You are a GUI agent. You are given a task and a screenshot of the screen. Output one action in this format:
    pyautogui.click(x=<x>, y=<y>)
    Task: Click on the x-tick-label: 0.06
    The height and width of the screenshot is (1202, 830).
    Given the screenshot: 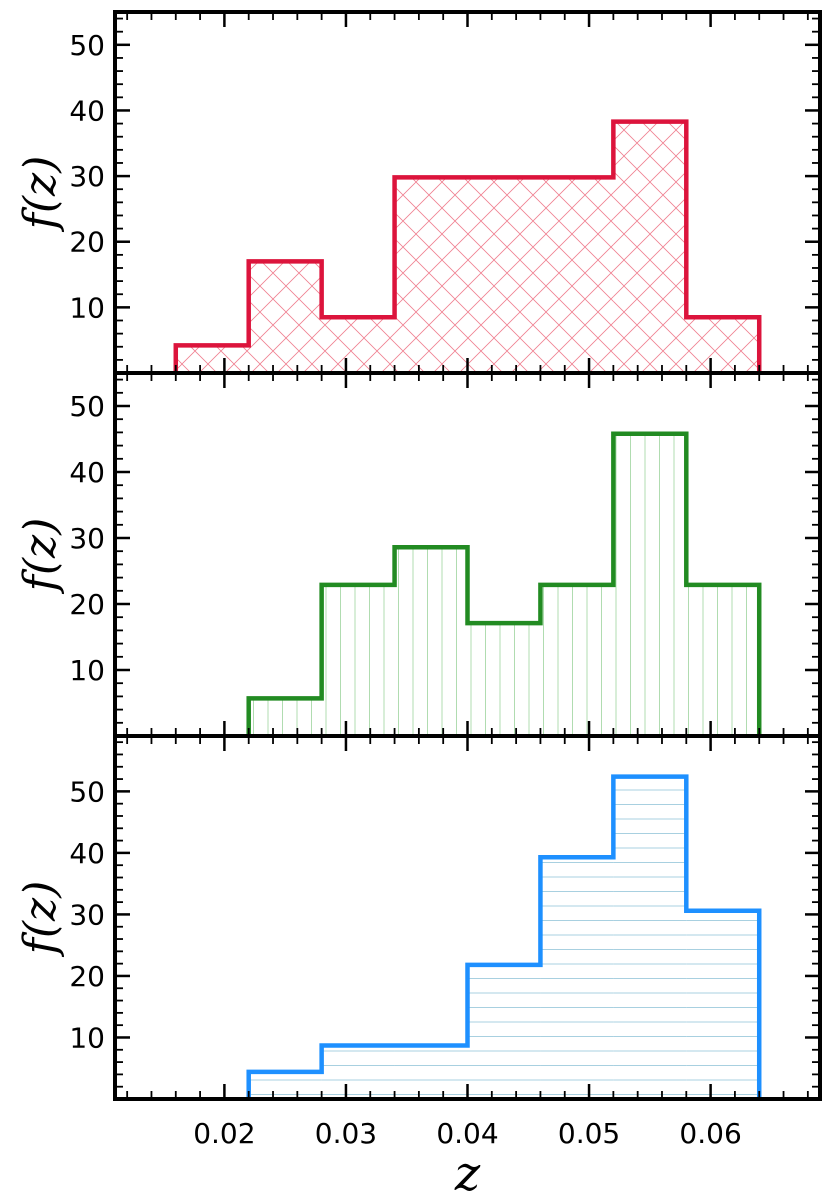 What is the action you would take?
    pyautogui.click(x=710, y=1133)
    